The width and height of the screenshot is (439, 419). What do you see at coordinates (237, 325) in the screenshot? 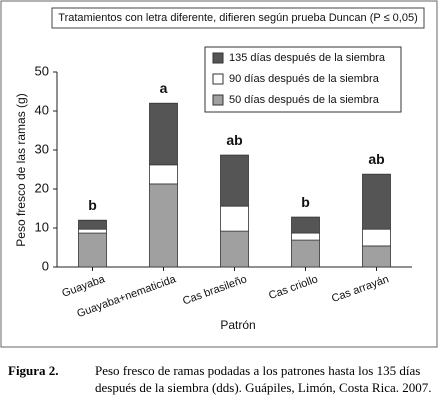
I see `x-axis-label: Patrón` at bounding box center [237, 325].